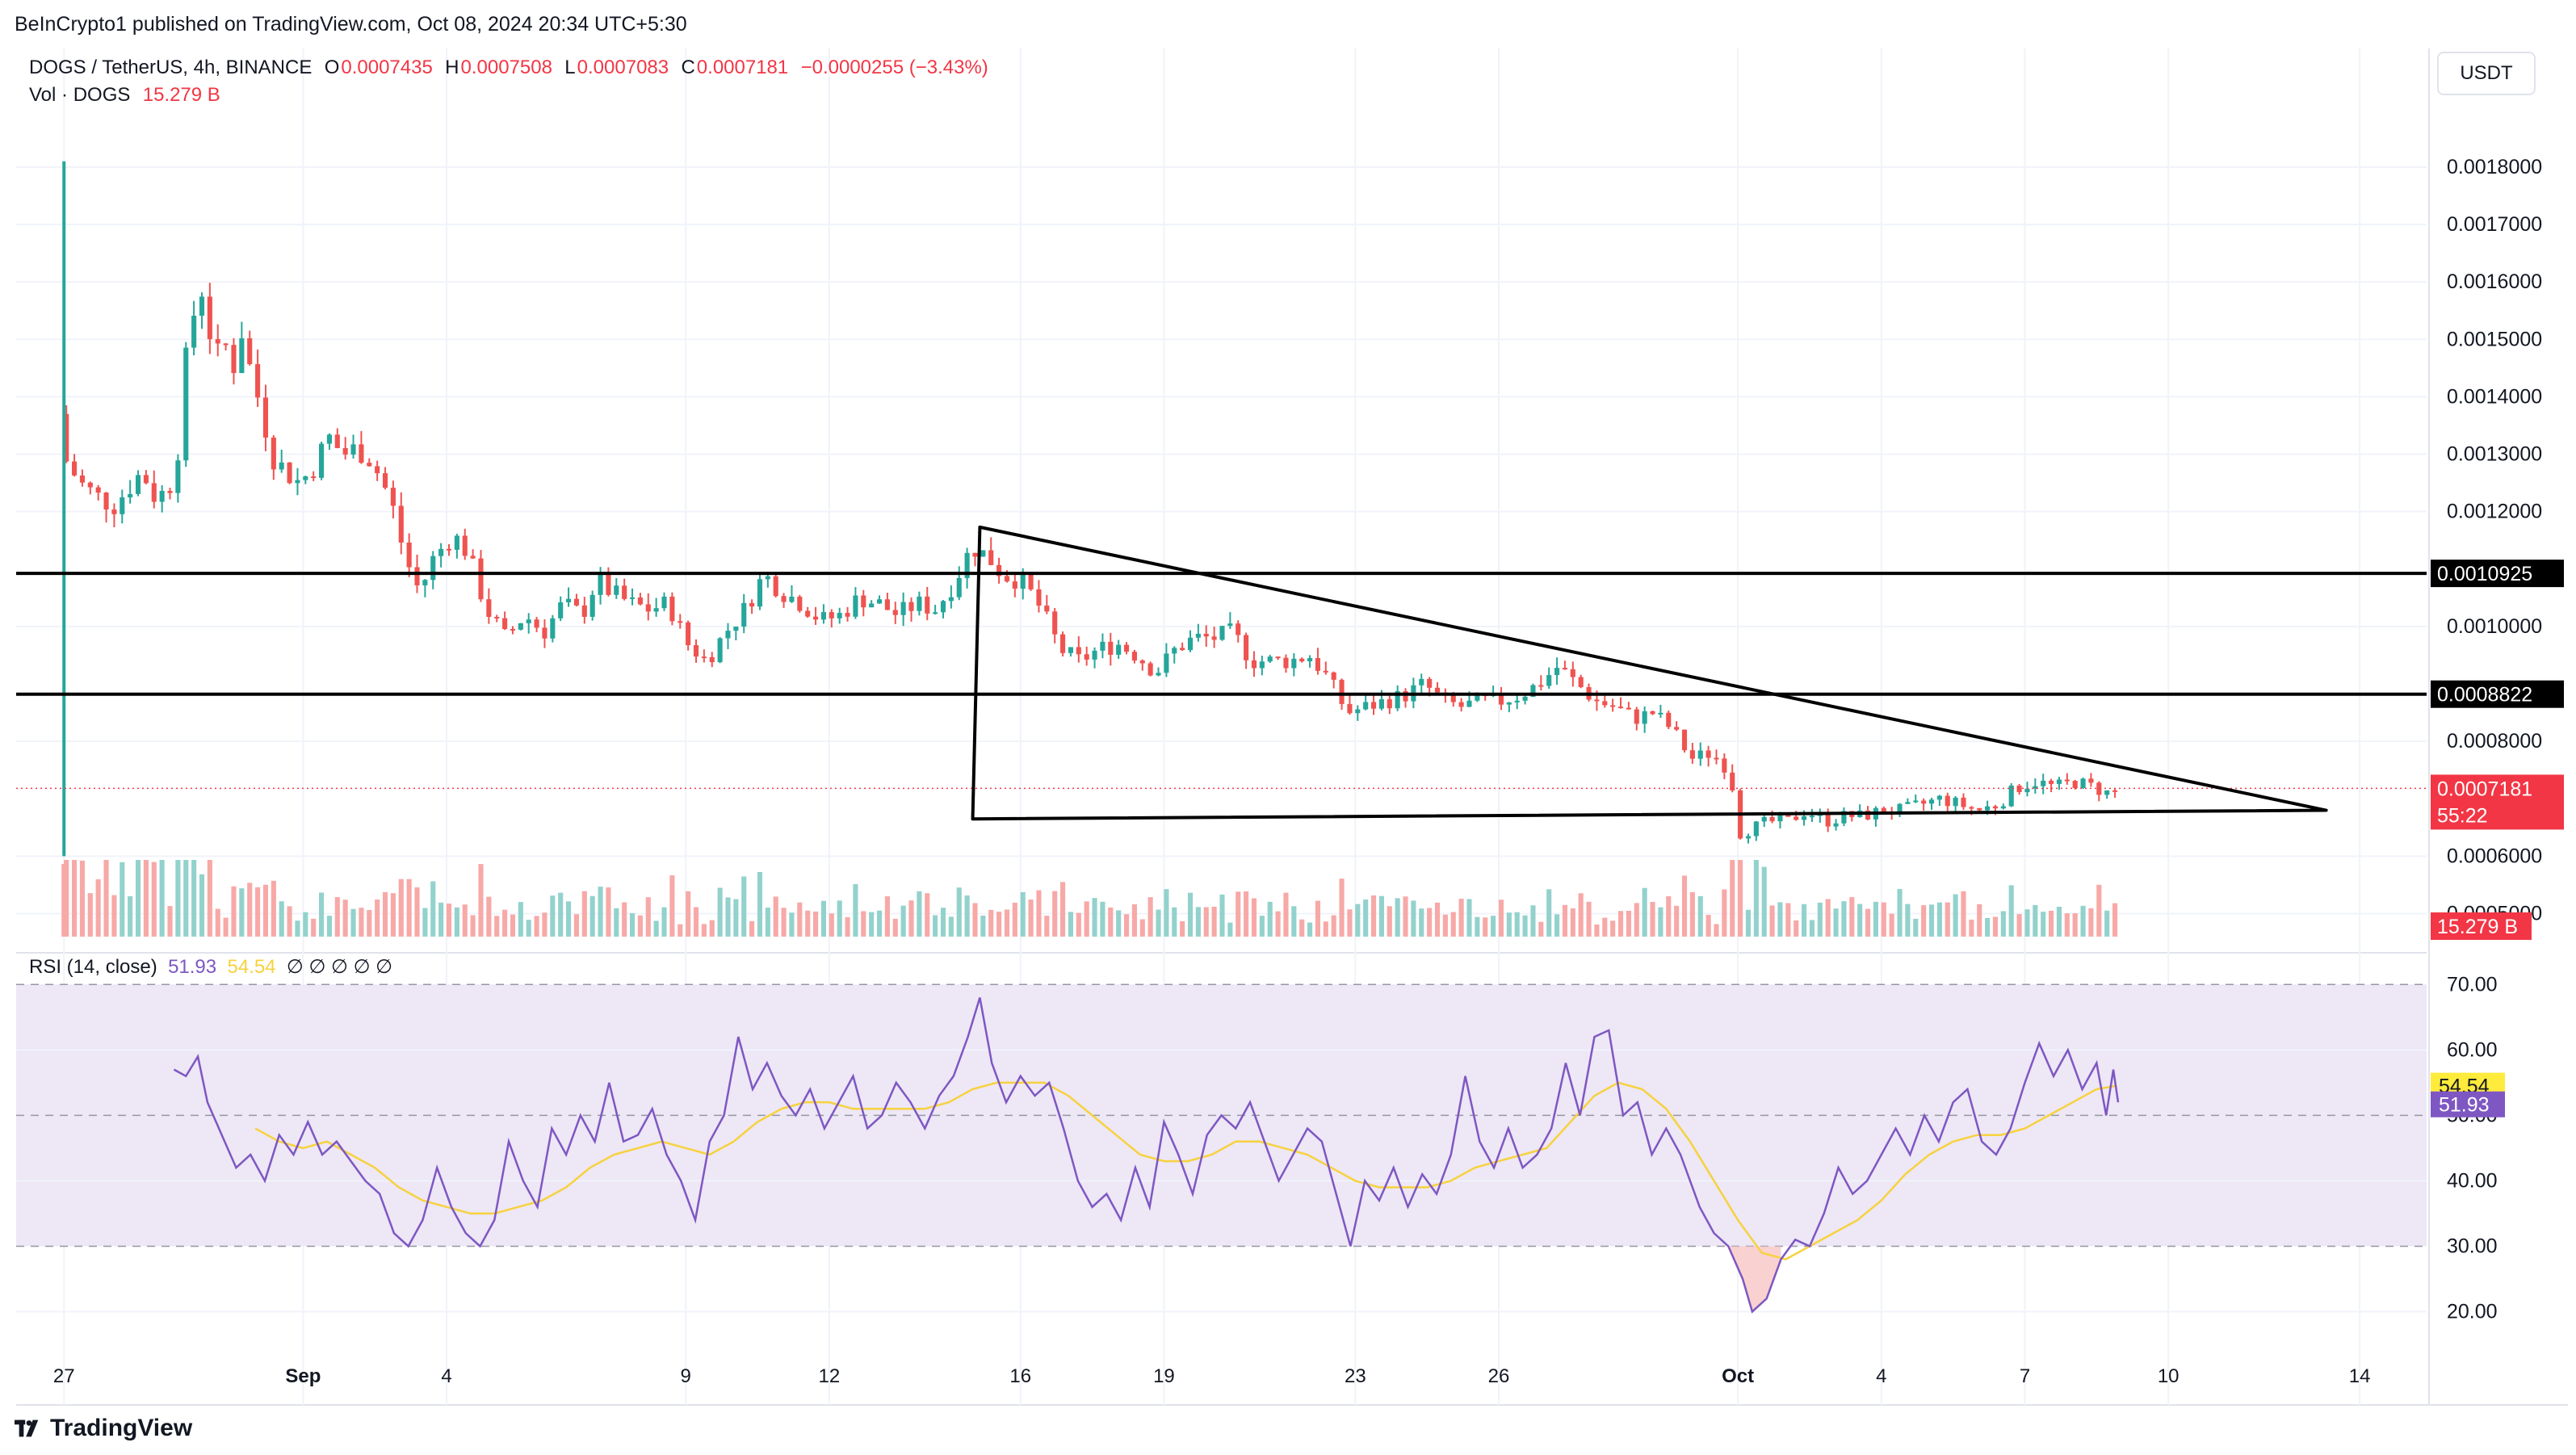 Image resolution: width=2576 pixels, height=1455 pixels. I want to click on rsi-tick-label: 20.00, so click(2472, 1311).